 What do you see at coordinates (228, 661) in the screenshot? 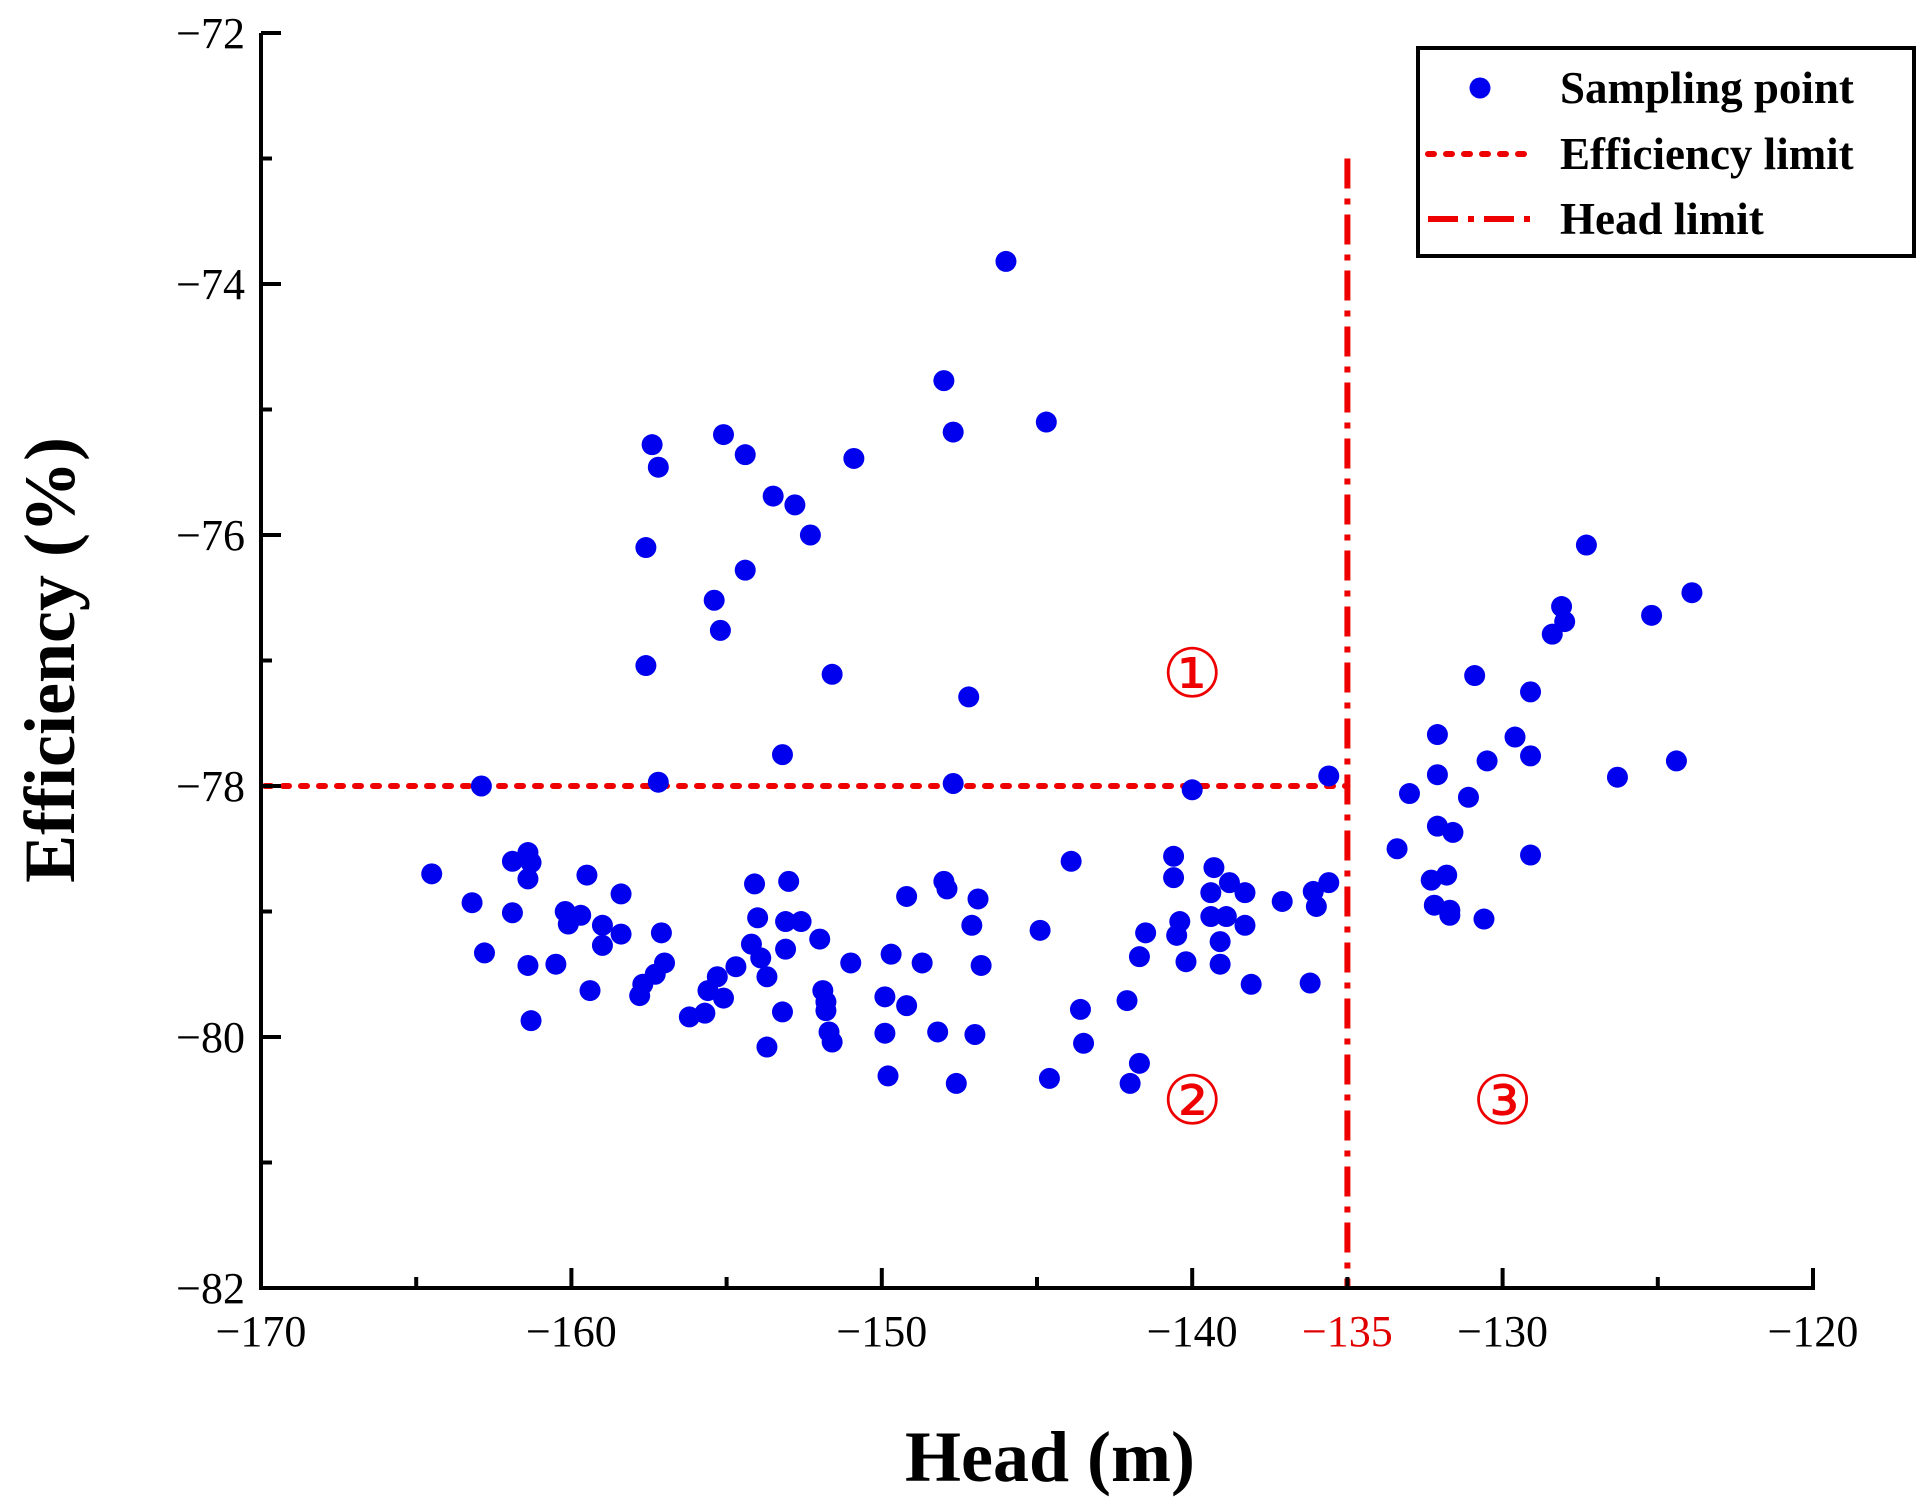
I see `y-ticks: −82 −80 −78 −76 −74 −72` at bounding box center [228, 661].